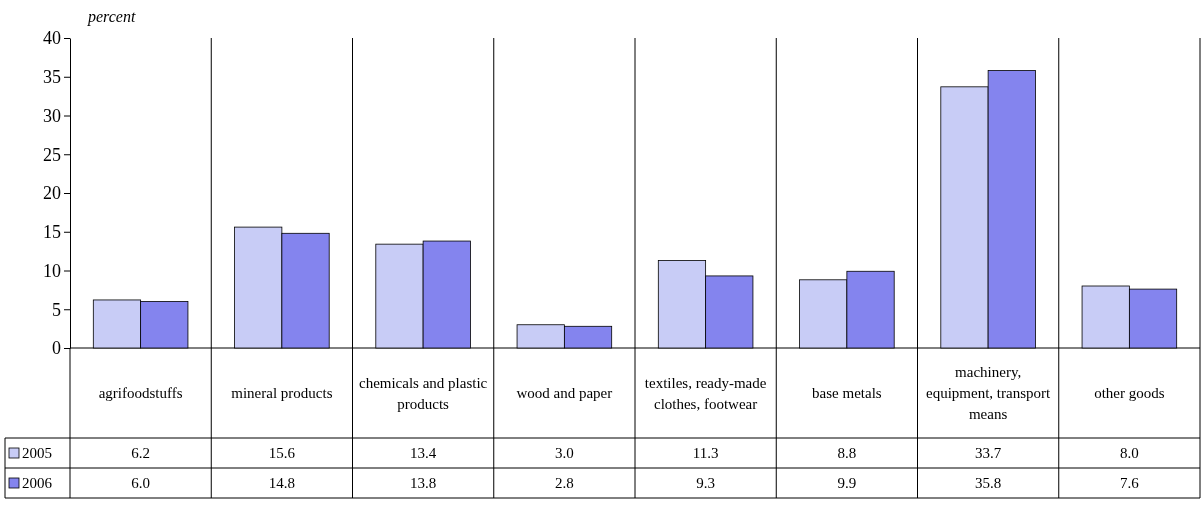 This screenshot has height=508, width=1202. Describe the element at coordinates (37, 453) in the screenshot. I see `legend-label: 2005` at that location.